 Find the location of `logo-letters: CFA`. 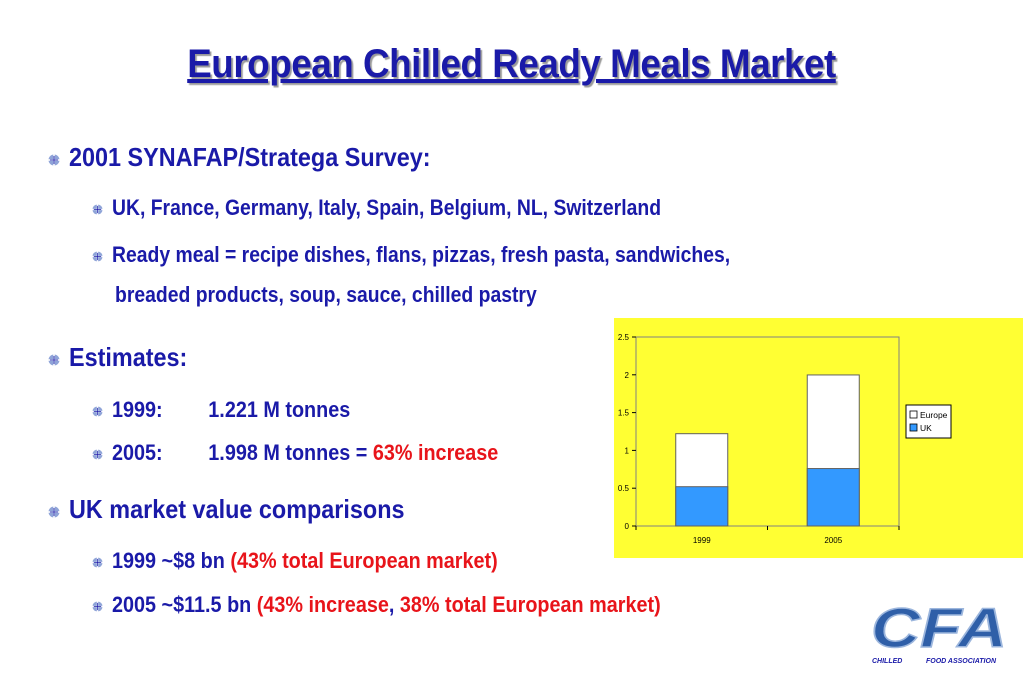

logo-letters: CFA is located at coordinates (939, 628).